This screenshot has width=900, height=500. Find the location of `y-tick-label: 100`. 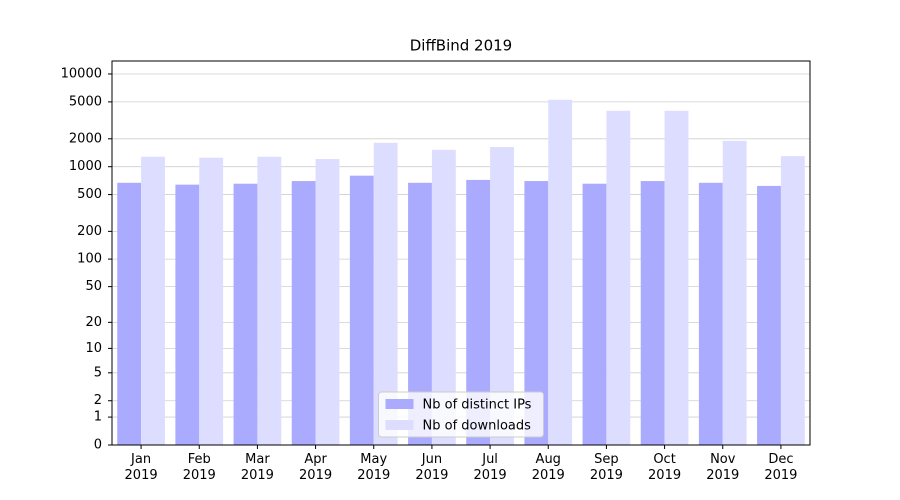

y-tick-label: 100 is located at coordinates (89, 259).